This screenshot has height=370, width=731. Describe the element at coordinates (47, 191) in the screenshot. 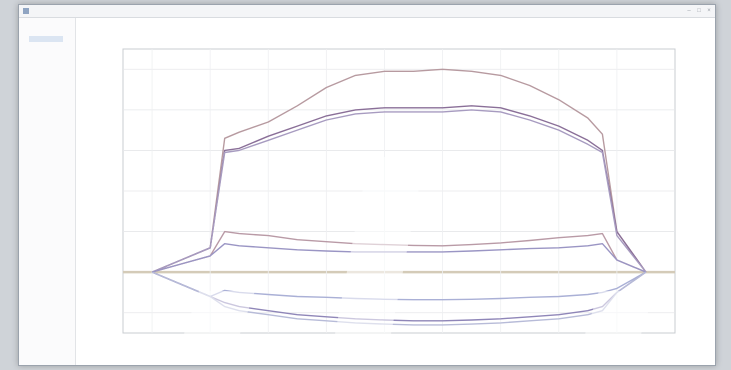

I see `sidebar-tree` at that location.